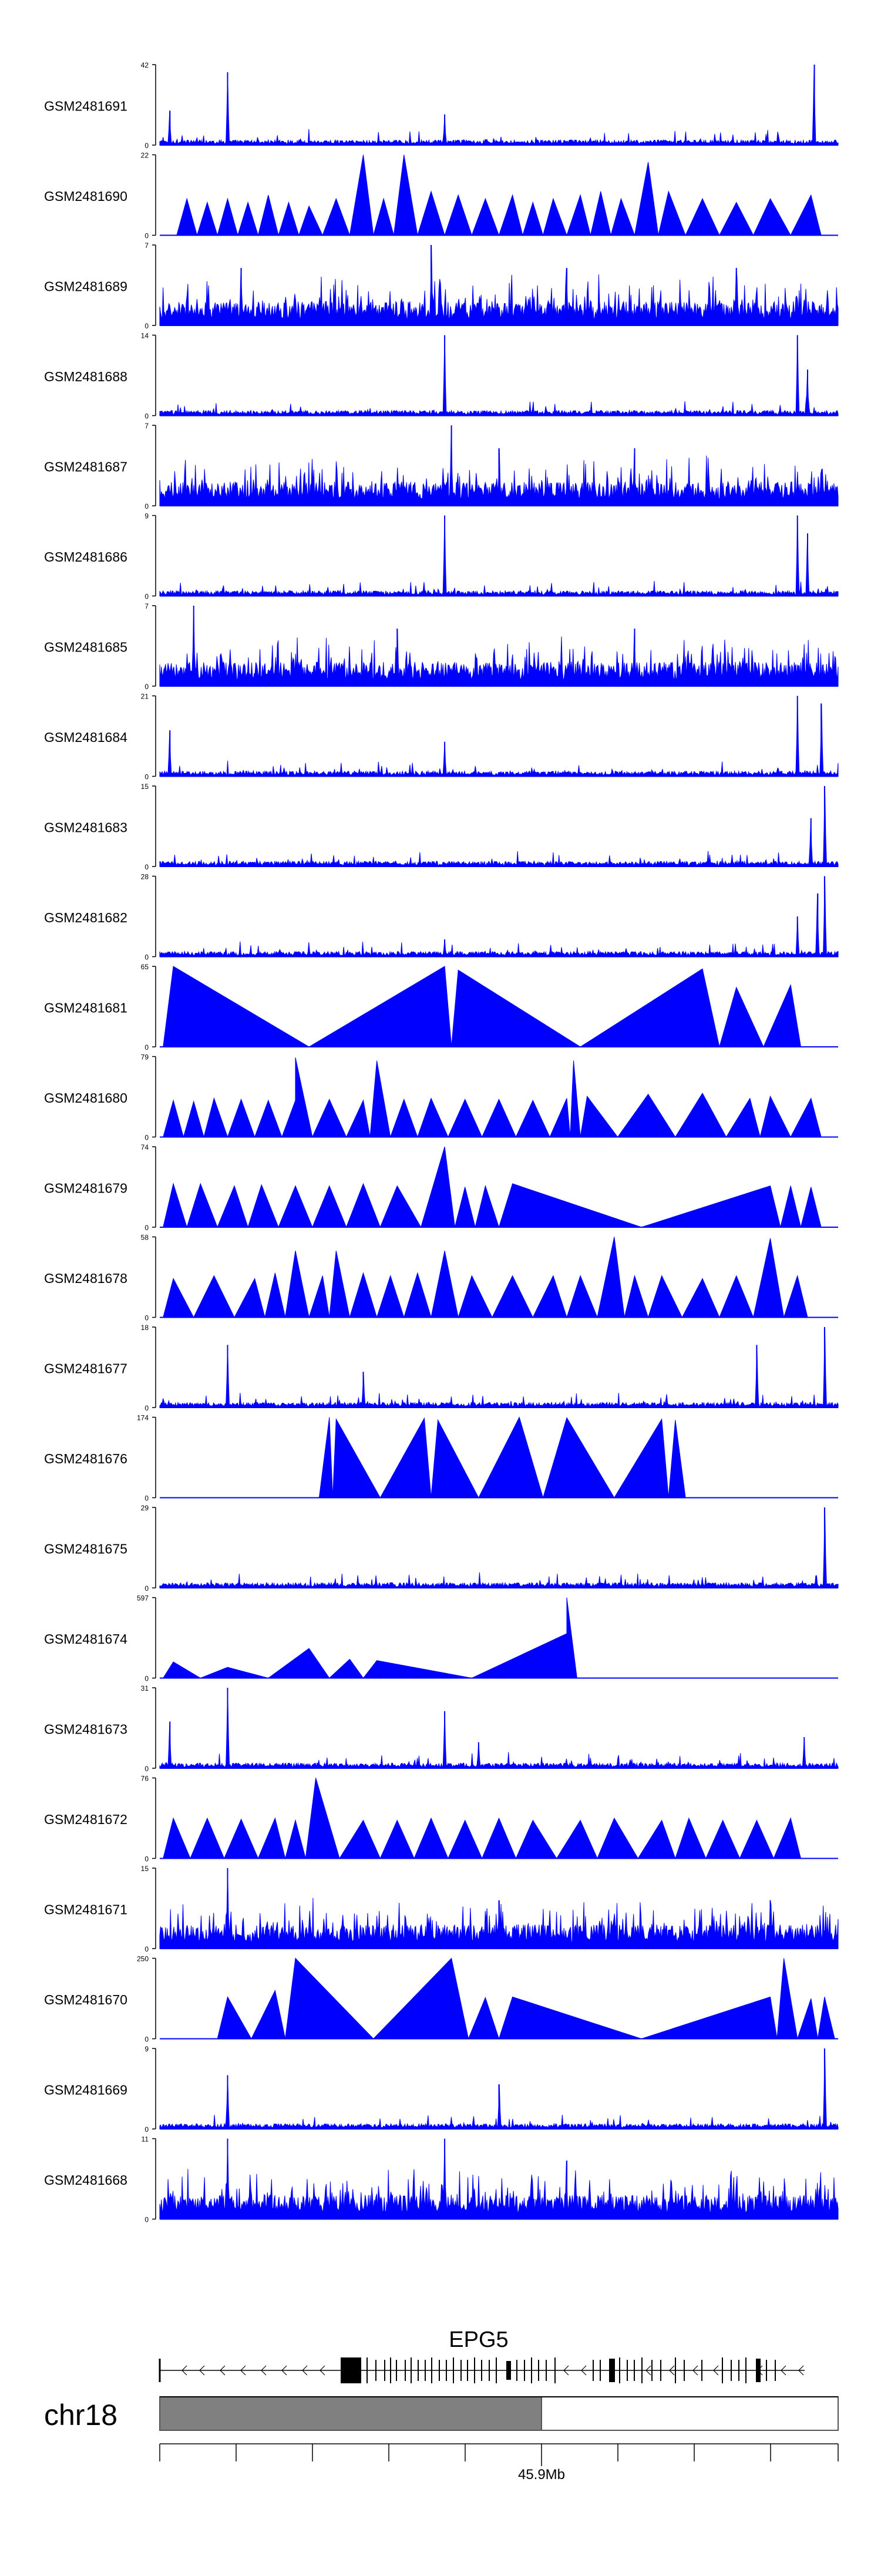  I want to click on y-max-tick-label: 29, so click(145, 1508).